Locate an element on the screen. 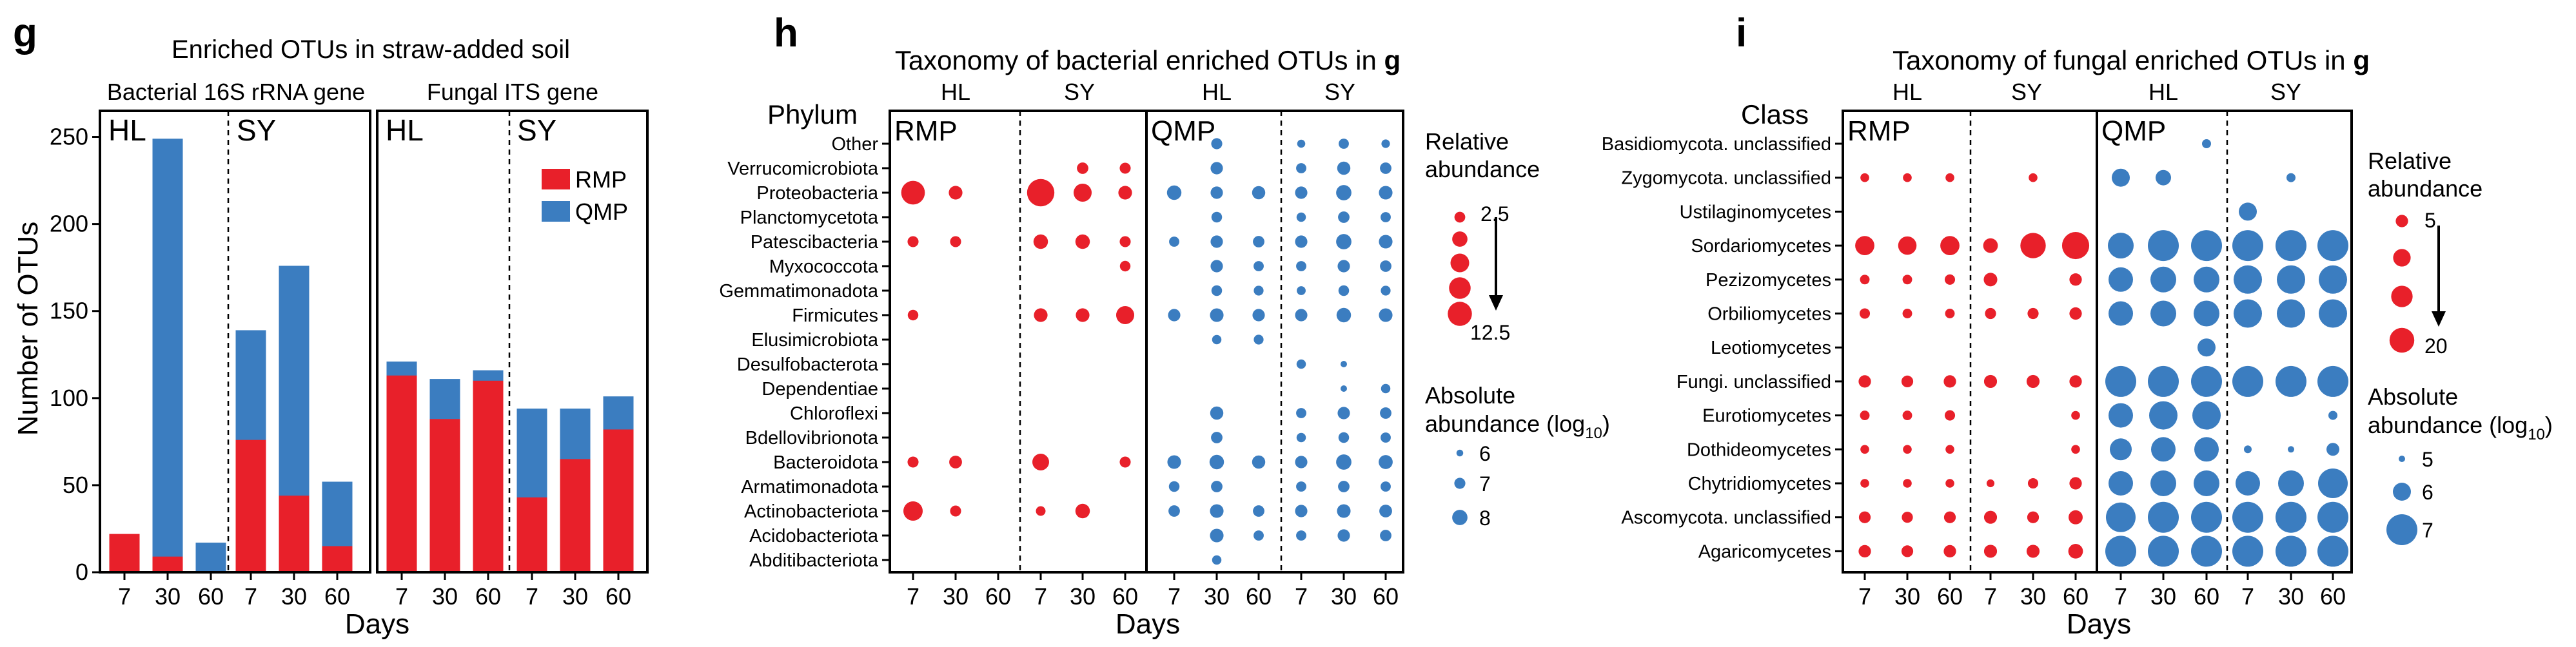 This screenshot has height=647, width=2576. panel-g-x-axis-title: Days is located at coordinates (377, 624).